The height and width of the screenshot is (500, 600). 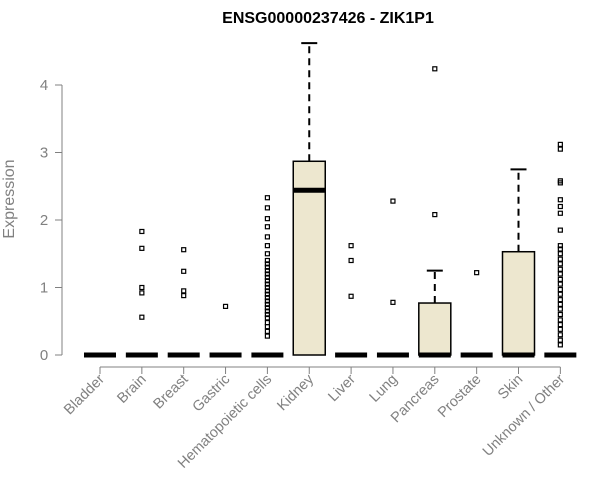 I want to click on box-kidney, so click(x=309, y=199).